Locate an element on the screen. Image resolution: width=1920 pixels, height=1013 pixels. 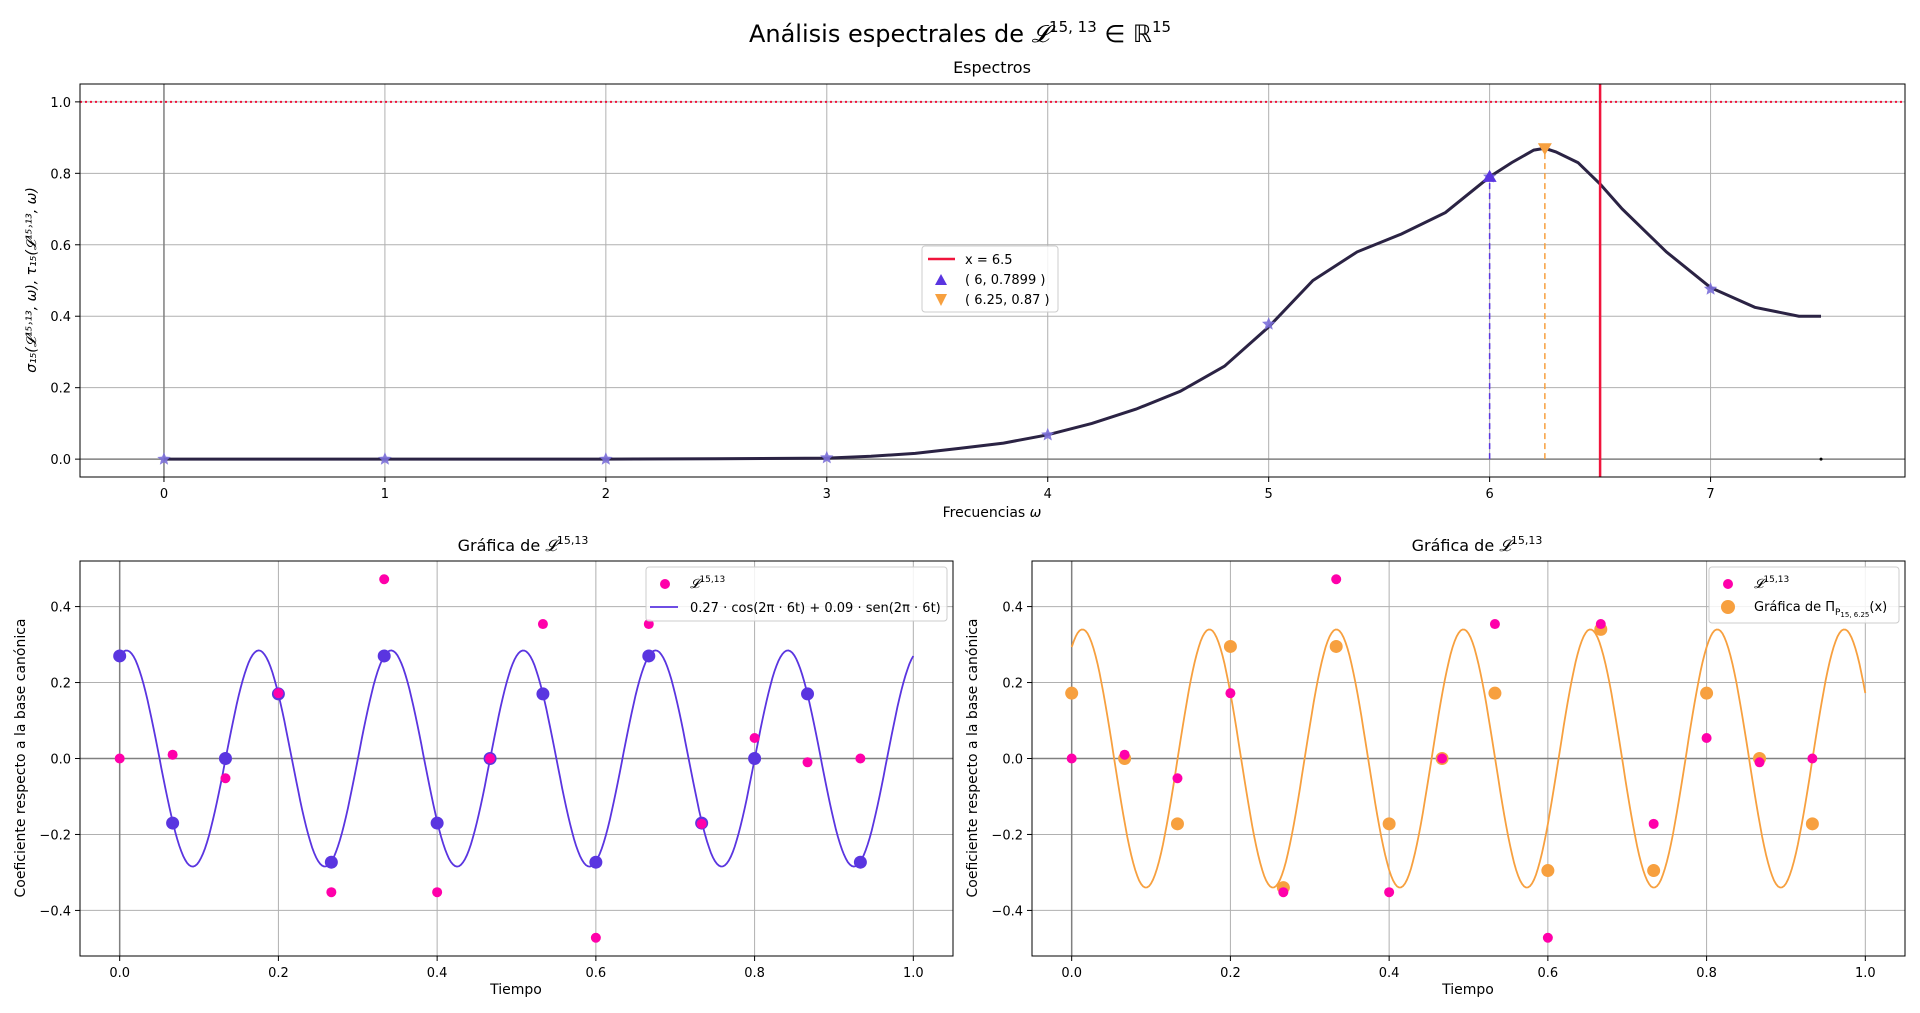
legend-triangle-down-icon is located at coordinates (941, 300).